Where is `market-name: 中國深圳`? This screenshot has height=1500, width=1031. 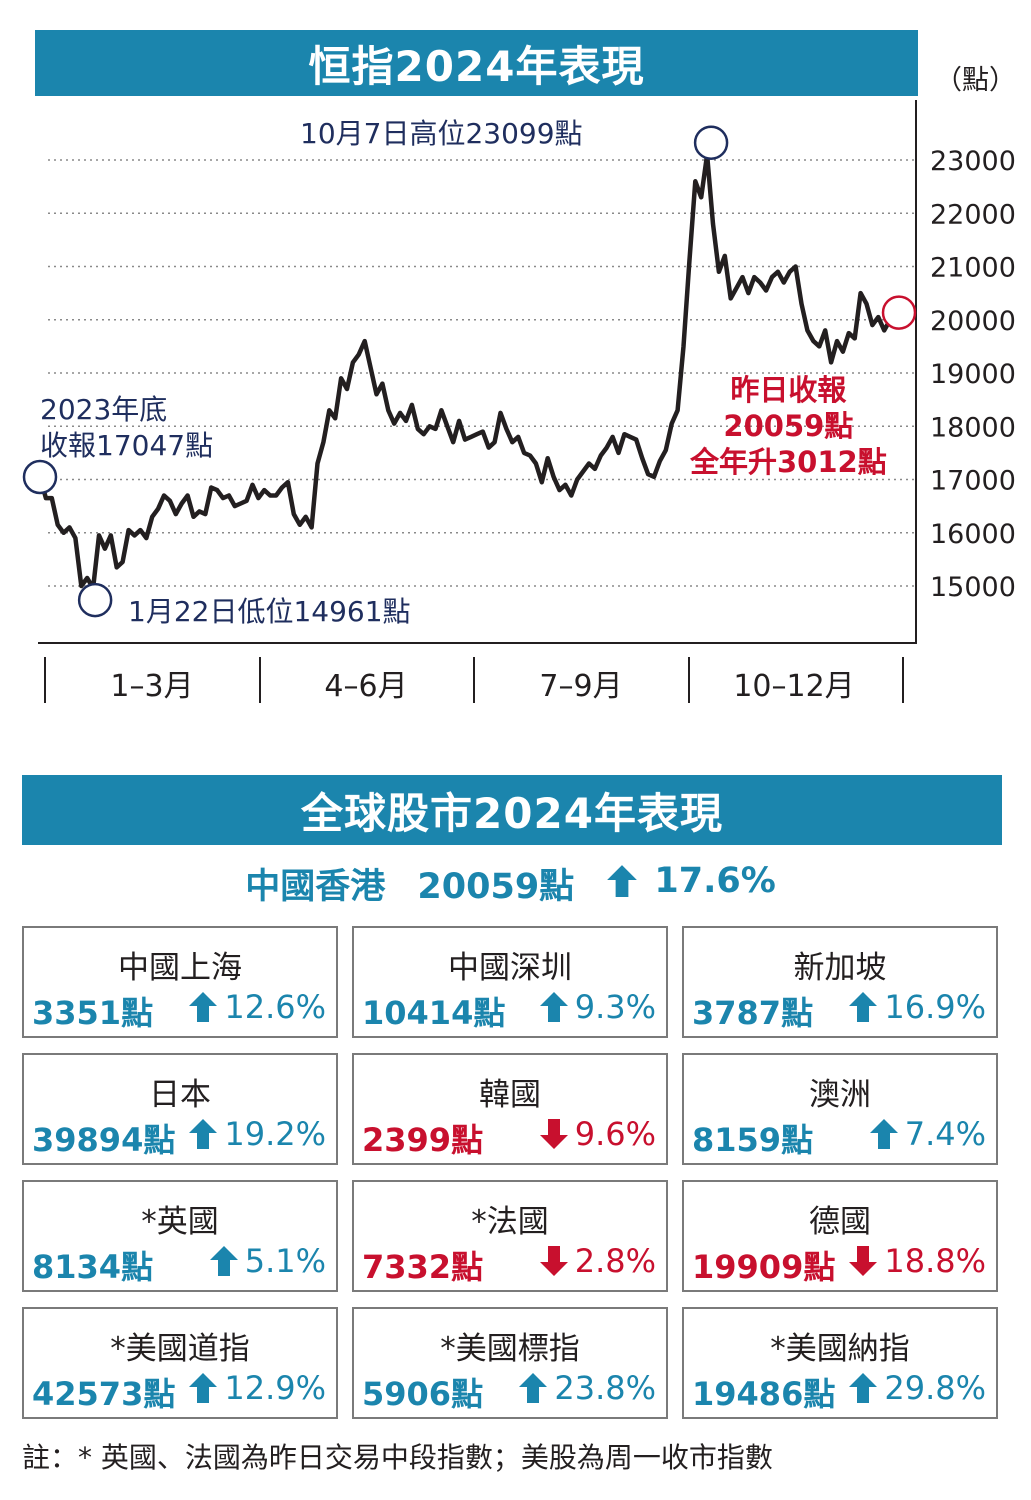
market-name: 中國深圳 is located at coordinates (510, 968).